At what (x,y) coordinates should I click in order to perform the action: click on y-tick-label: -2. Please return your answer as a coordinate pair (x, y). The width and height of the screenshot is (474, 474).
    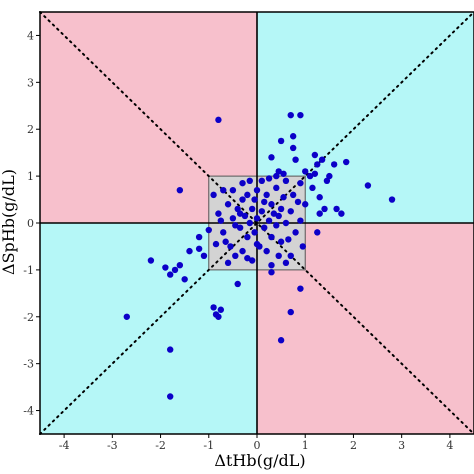
    Looking at the image, I should click on (28, 317).